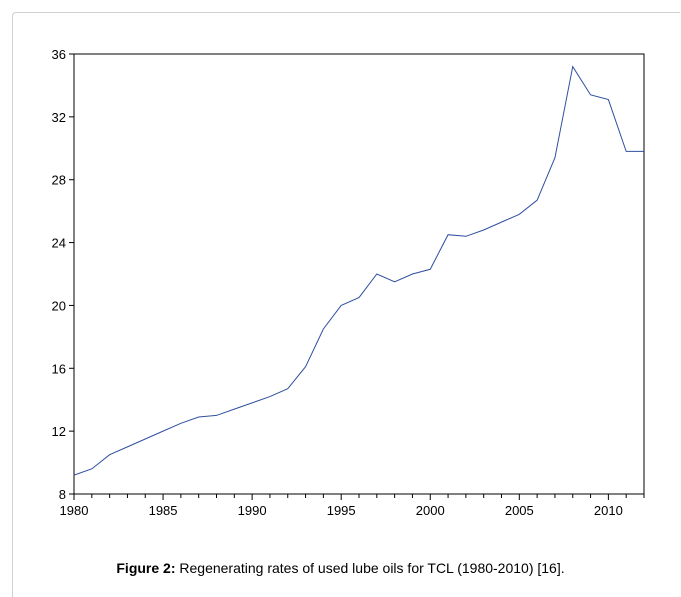 Image resolution: width=681 pixels, height=597 pixels. Describe the element at coordinates (59, 243) in the screenshot. I see `y-tick-label: 24` at that location.